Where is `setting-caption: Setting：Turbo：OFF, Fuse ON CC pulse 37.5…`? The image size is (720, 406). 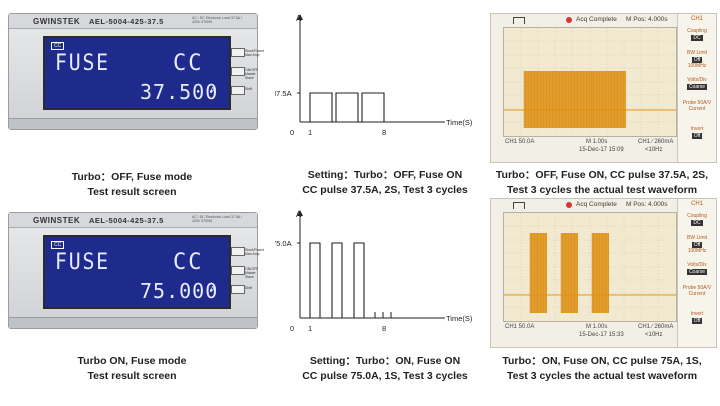 setting-caption: Setting：Turbo：OFF, Fuse ON CC pulse 37.5… is located at coordinates (385, 183).